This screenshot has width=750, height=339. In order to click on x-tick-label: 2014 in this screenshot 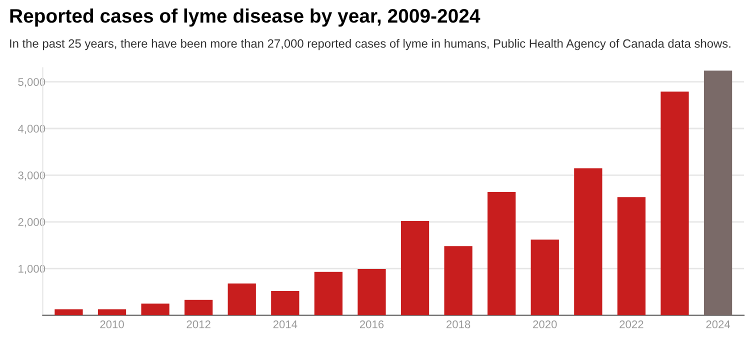, I will do `click(285, 324)`.